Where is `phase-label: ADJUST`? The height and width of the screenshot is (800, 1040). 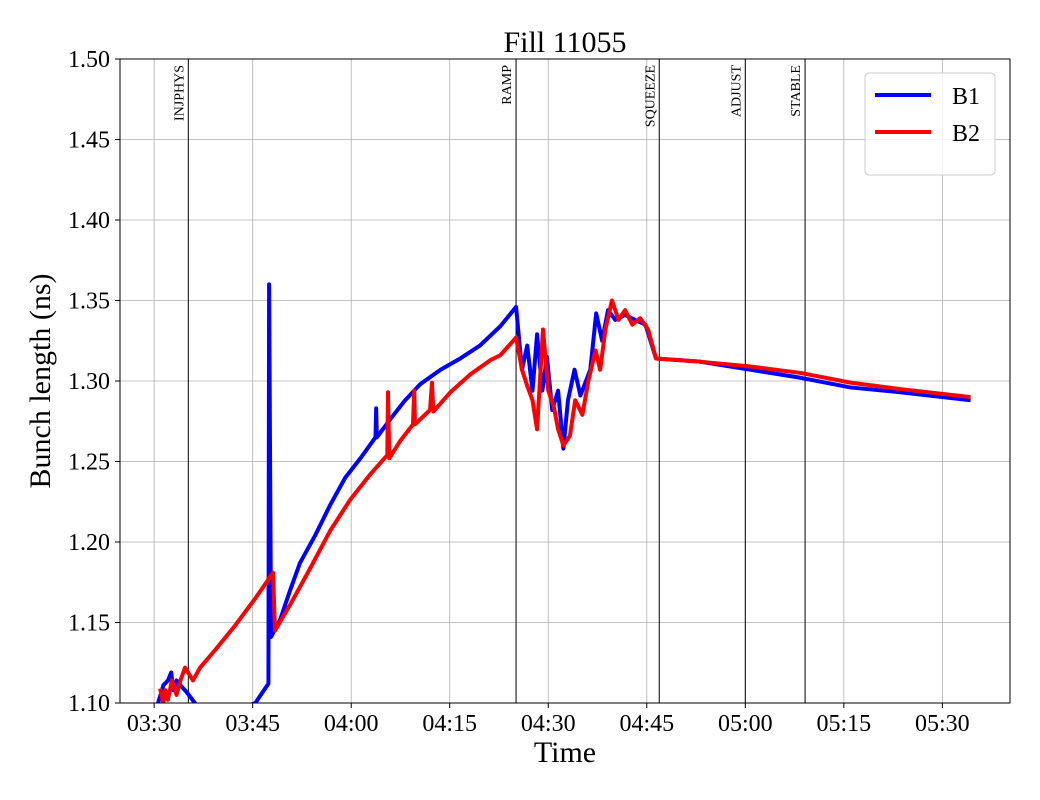 phase-label: ADJUST is located at coordinates (736, 91).